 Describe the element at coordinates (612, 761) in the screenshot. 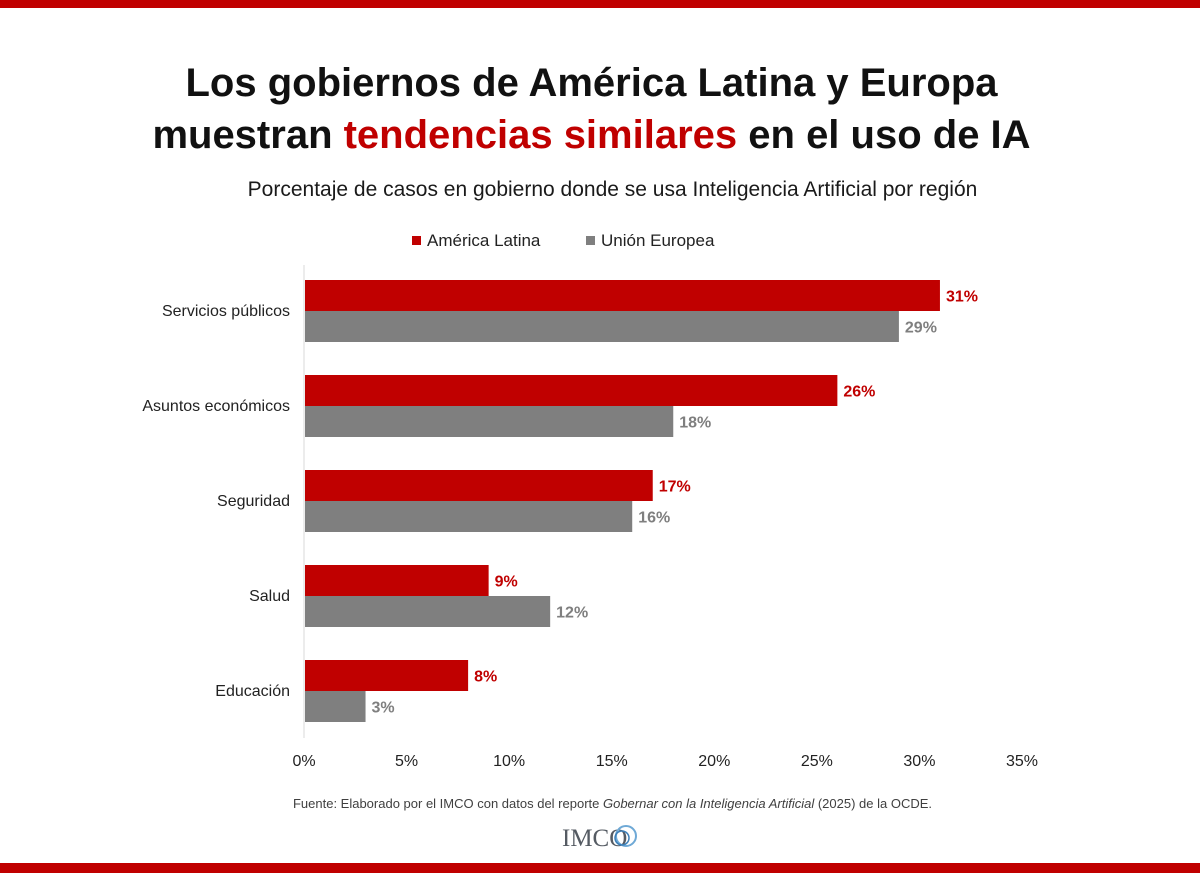

I see `x-tick-label-15: 15%` at that location.